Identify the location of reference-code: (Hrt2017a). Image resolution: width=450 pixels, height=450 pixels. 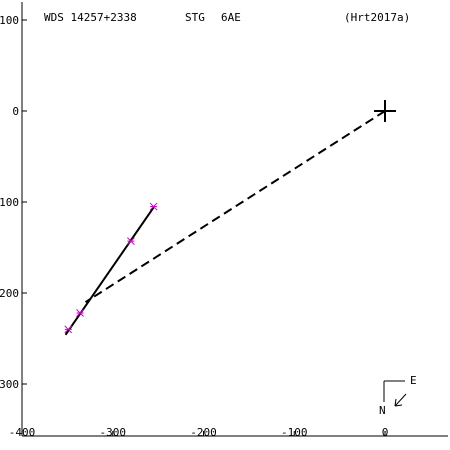
(377, 17).